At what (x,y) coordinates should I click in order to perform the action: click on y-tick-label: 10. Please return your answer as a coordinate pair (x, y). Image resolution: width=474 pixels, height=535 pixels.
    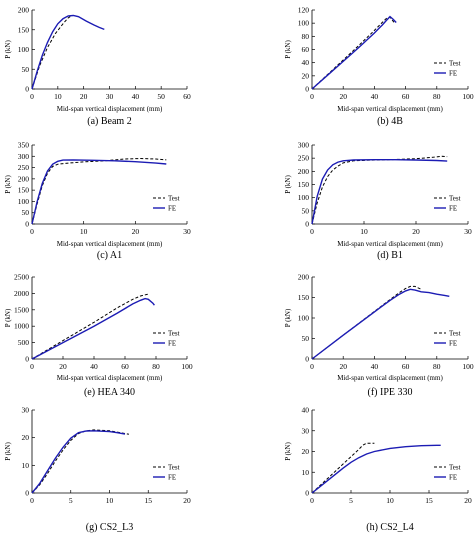
    Looking at the image, I should click on (306, 472).